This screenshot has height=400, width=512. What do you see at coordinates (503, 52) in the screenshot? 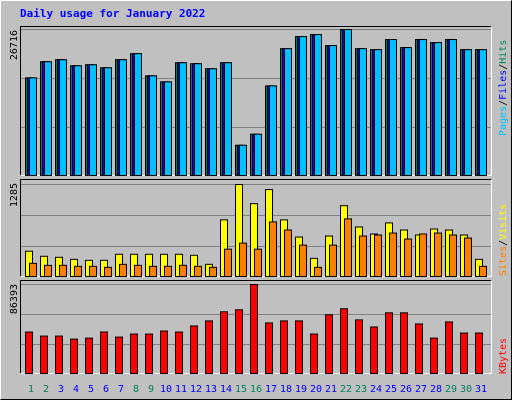
I see `legend-entry: Hits` at bounding box center [503, 52].